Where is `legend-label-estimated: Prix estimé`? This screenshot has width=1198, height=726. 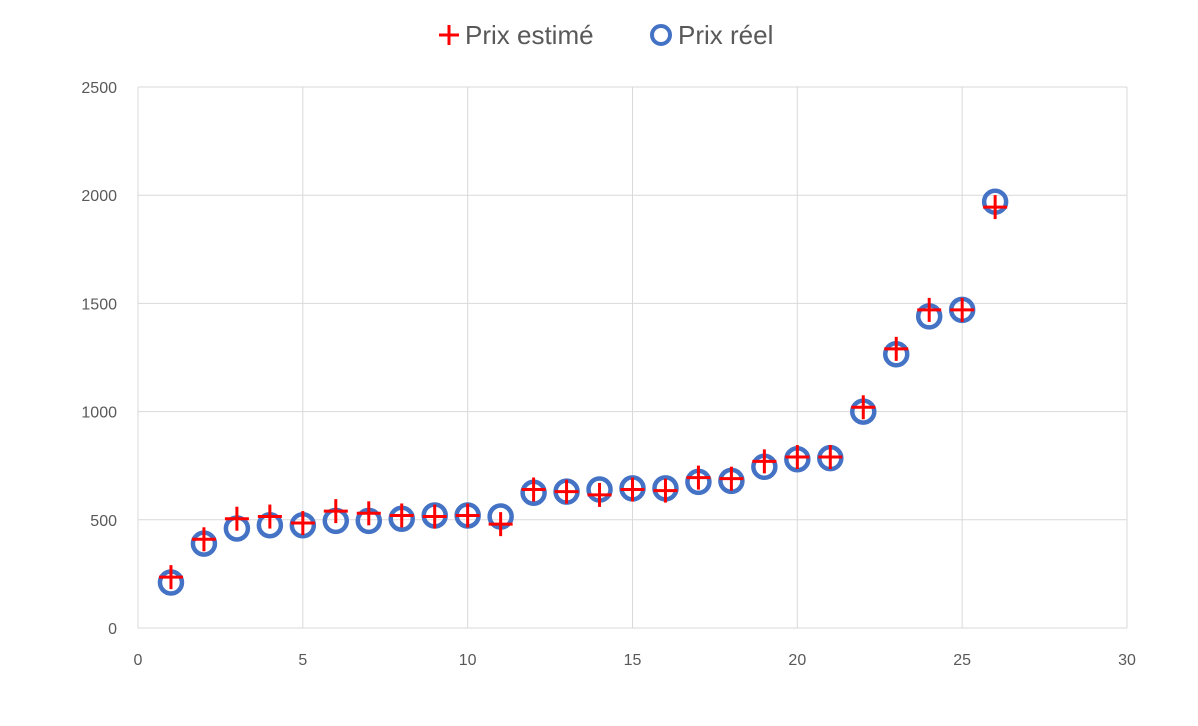
legend-label-estimated: Prix estimé is located at coordinates (529, 35).